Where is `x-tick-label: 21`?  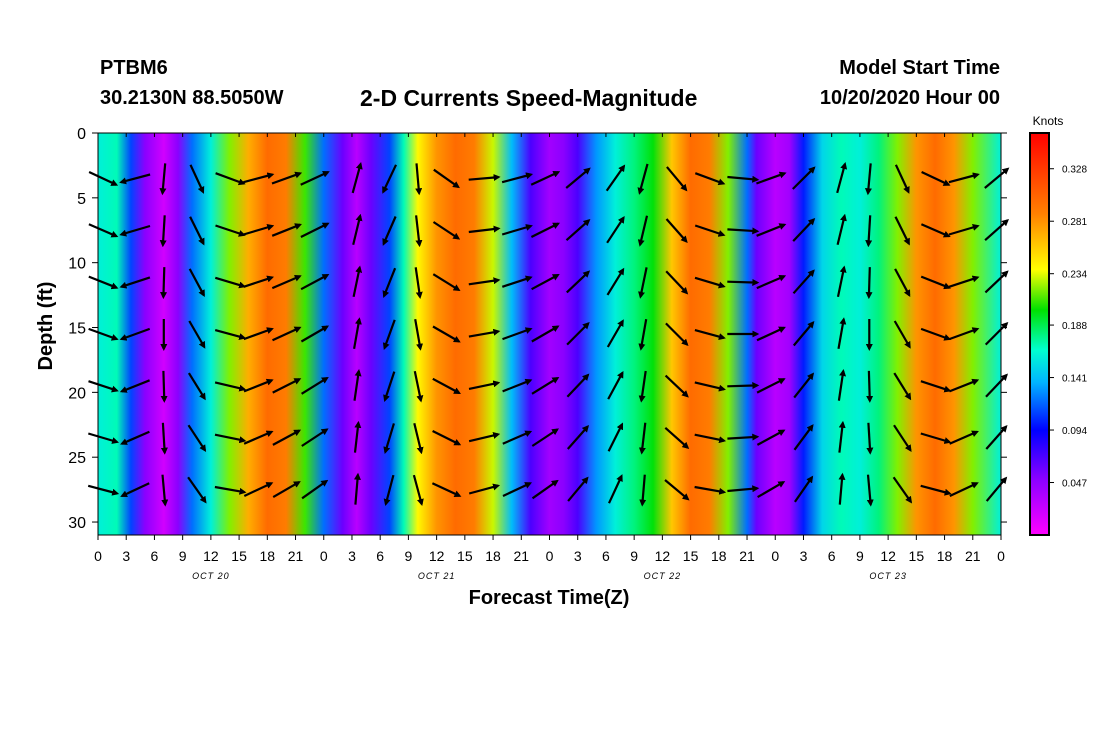
x-tick-label: 21 is located at coordinates (521, 556).